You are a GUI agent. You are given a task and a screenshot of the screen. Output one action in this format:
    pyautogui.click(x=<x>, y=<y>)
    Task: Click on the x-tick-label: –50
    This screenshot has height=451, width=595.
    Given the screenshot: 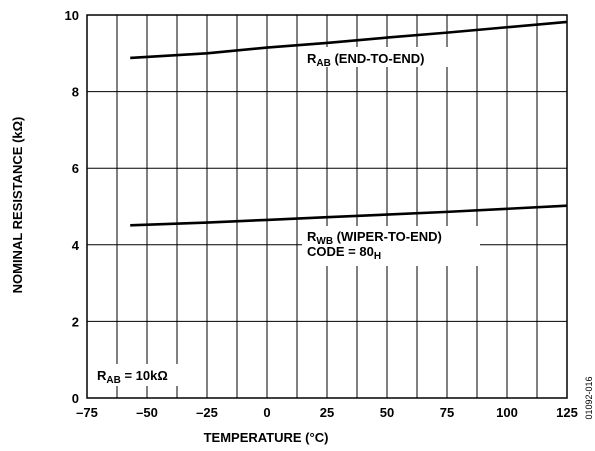 What is the action you would take?
    pyautogui.click(x=147, y=412)
    